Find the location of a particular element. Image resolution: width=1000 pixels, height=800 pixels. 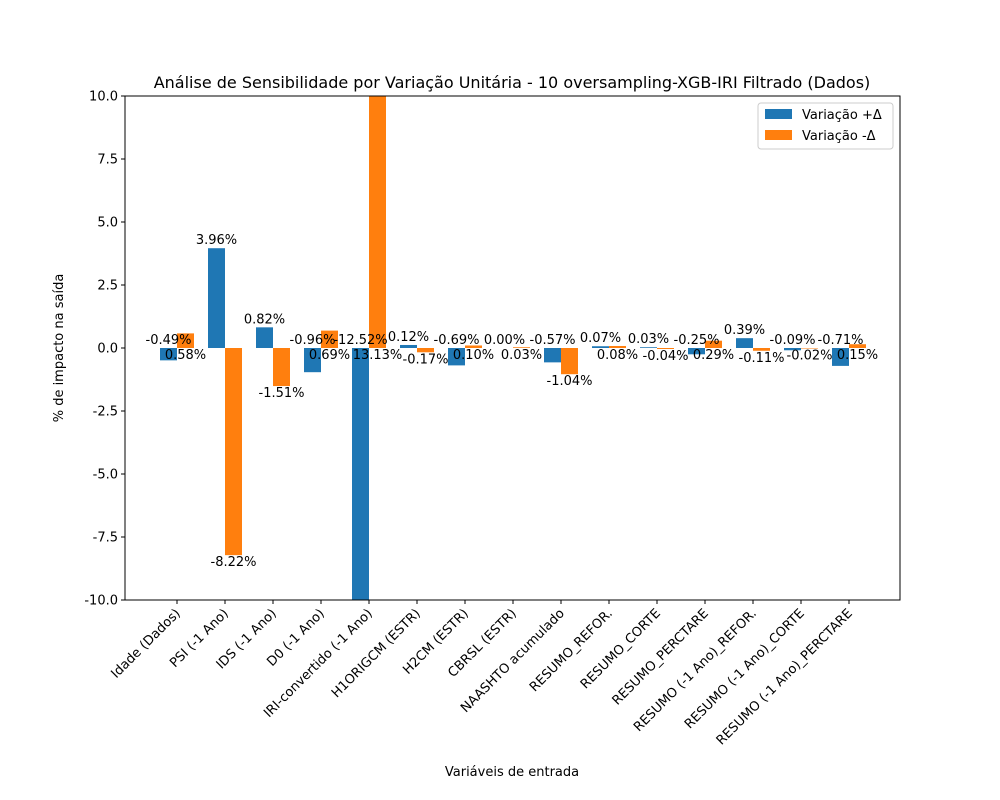

x-tick-label: RESUMO_CORTE is located at coordinates (621, 649).